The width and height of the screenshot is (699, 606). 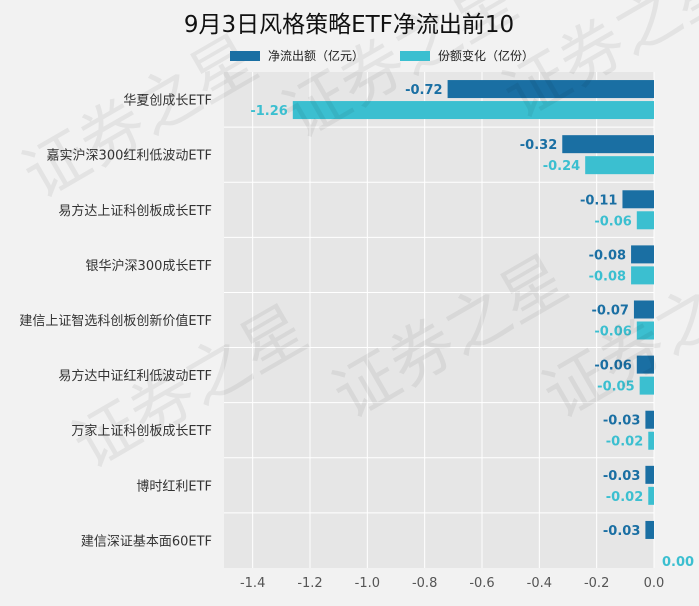 What do you see at coordinates (538, 145) in the screenshot?
I see `data-label-net-outflow: -0.32` at bounding box center [538, 145].